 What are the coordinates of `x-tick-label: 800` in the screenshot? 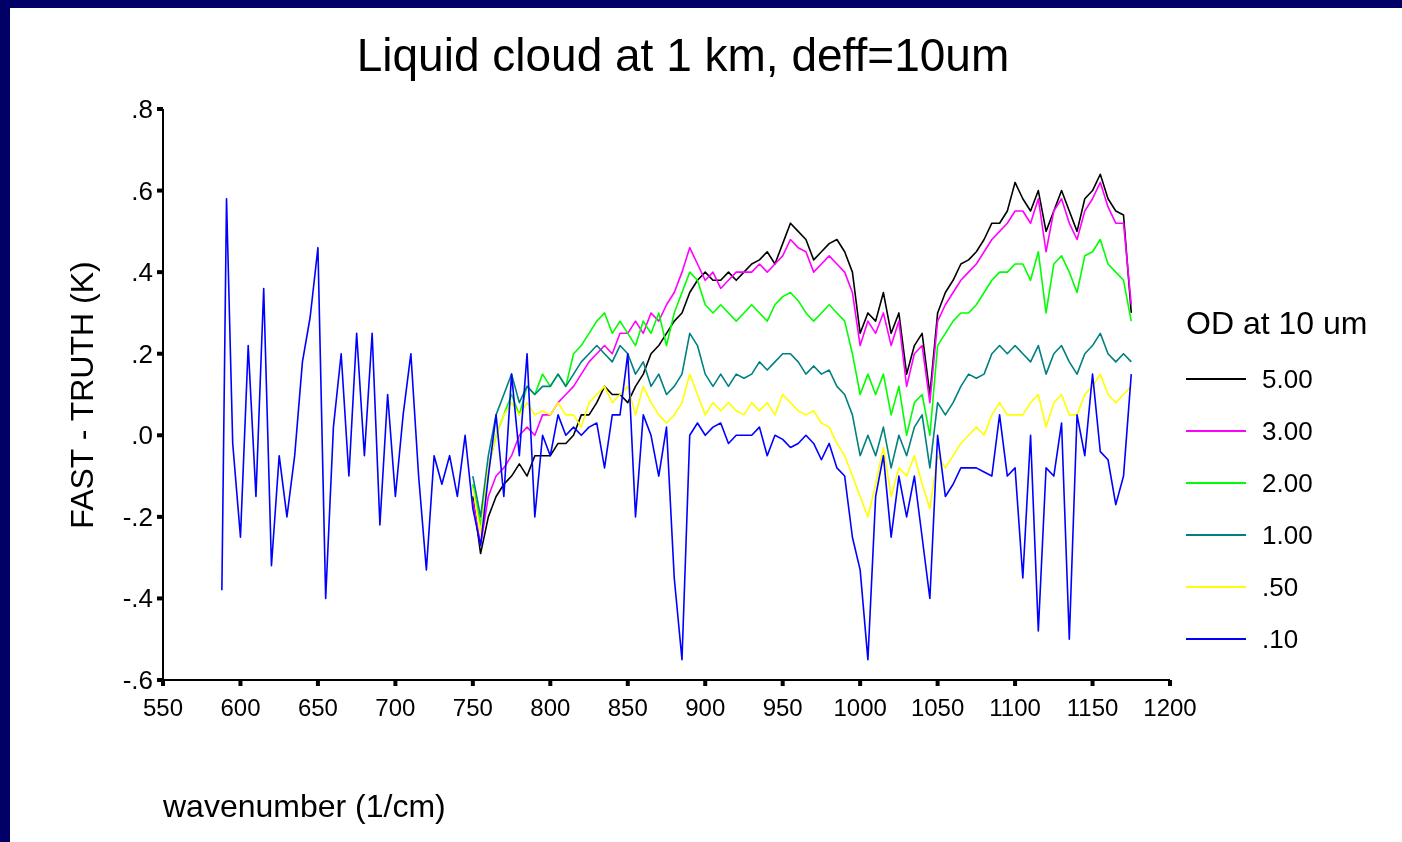 It's located at (550, 707).